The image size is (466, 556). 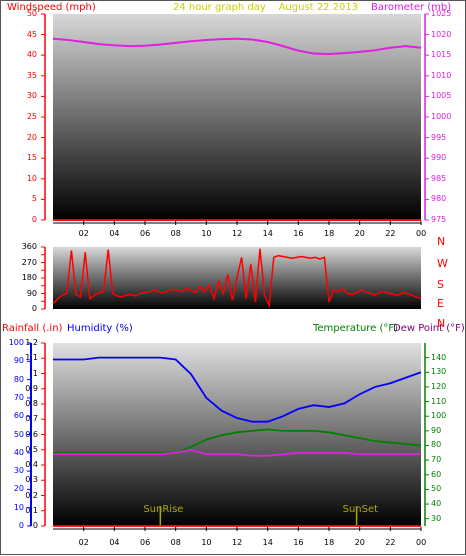 What do you see at coordinates (31, 34) in the screenshot?
I see `windspeed-tick-label: 45` at bounding box center [31, 34].